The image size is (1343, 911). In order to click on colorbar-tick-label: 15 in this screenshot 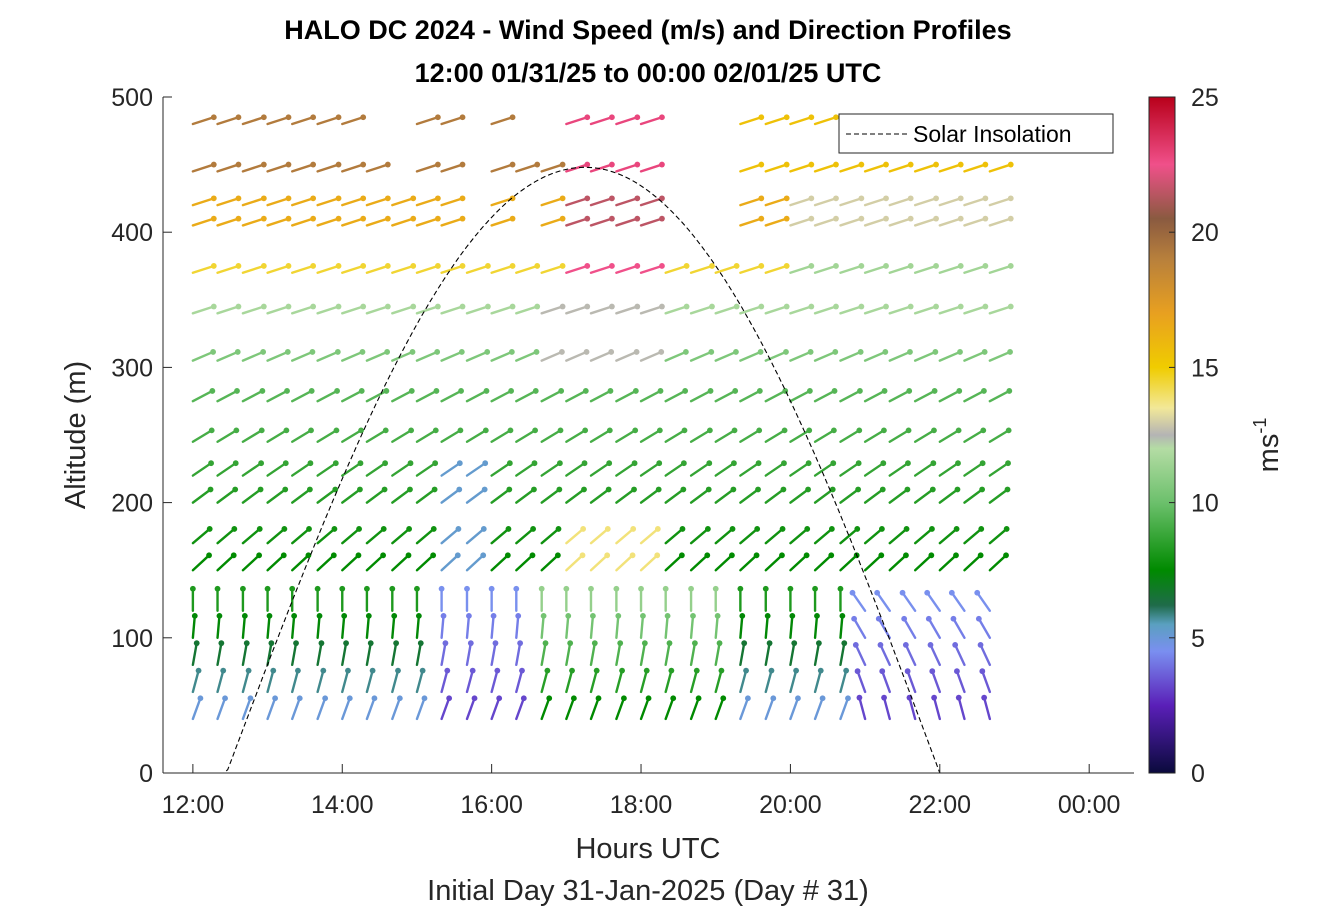, I will do `click(1205, 368)`.